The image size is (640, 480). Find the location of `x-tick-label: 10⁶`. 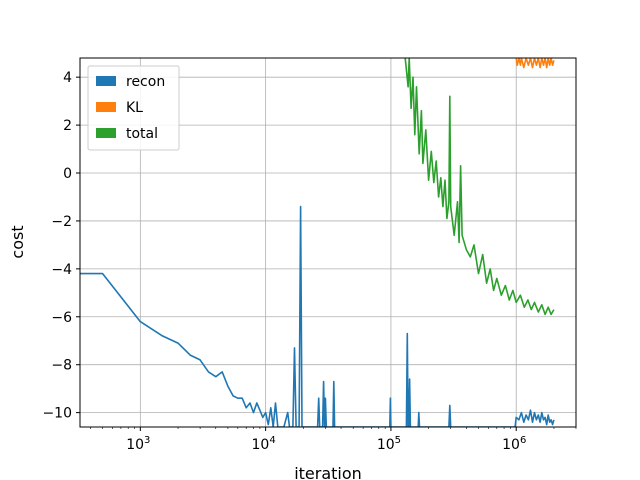

x-tick-label: 10⁶ is located at coordinates (514, 444).